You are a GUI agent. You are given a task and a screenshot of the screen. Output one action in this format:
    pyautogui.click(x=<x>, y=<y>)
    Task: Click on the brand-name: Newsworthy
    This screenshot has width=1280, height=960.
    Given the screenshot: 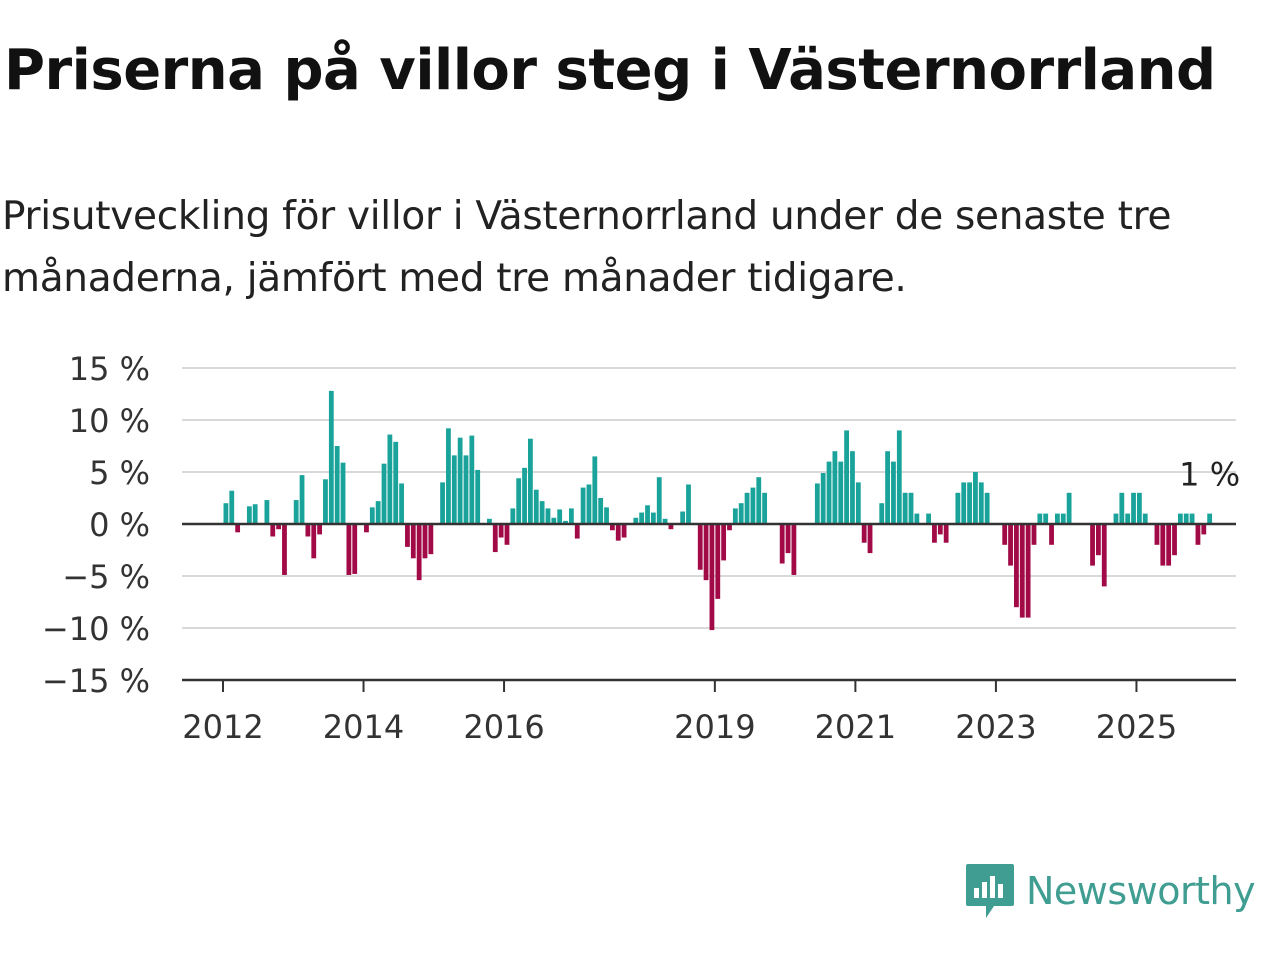 What is the action you would take?
    pyautogui.click(x=1141, y=891)
    